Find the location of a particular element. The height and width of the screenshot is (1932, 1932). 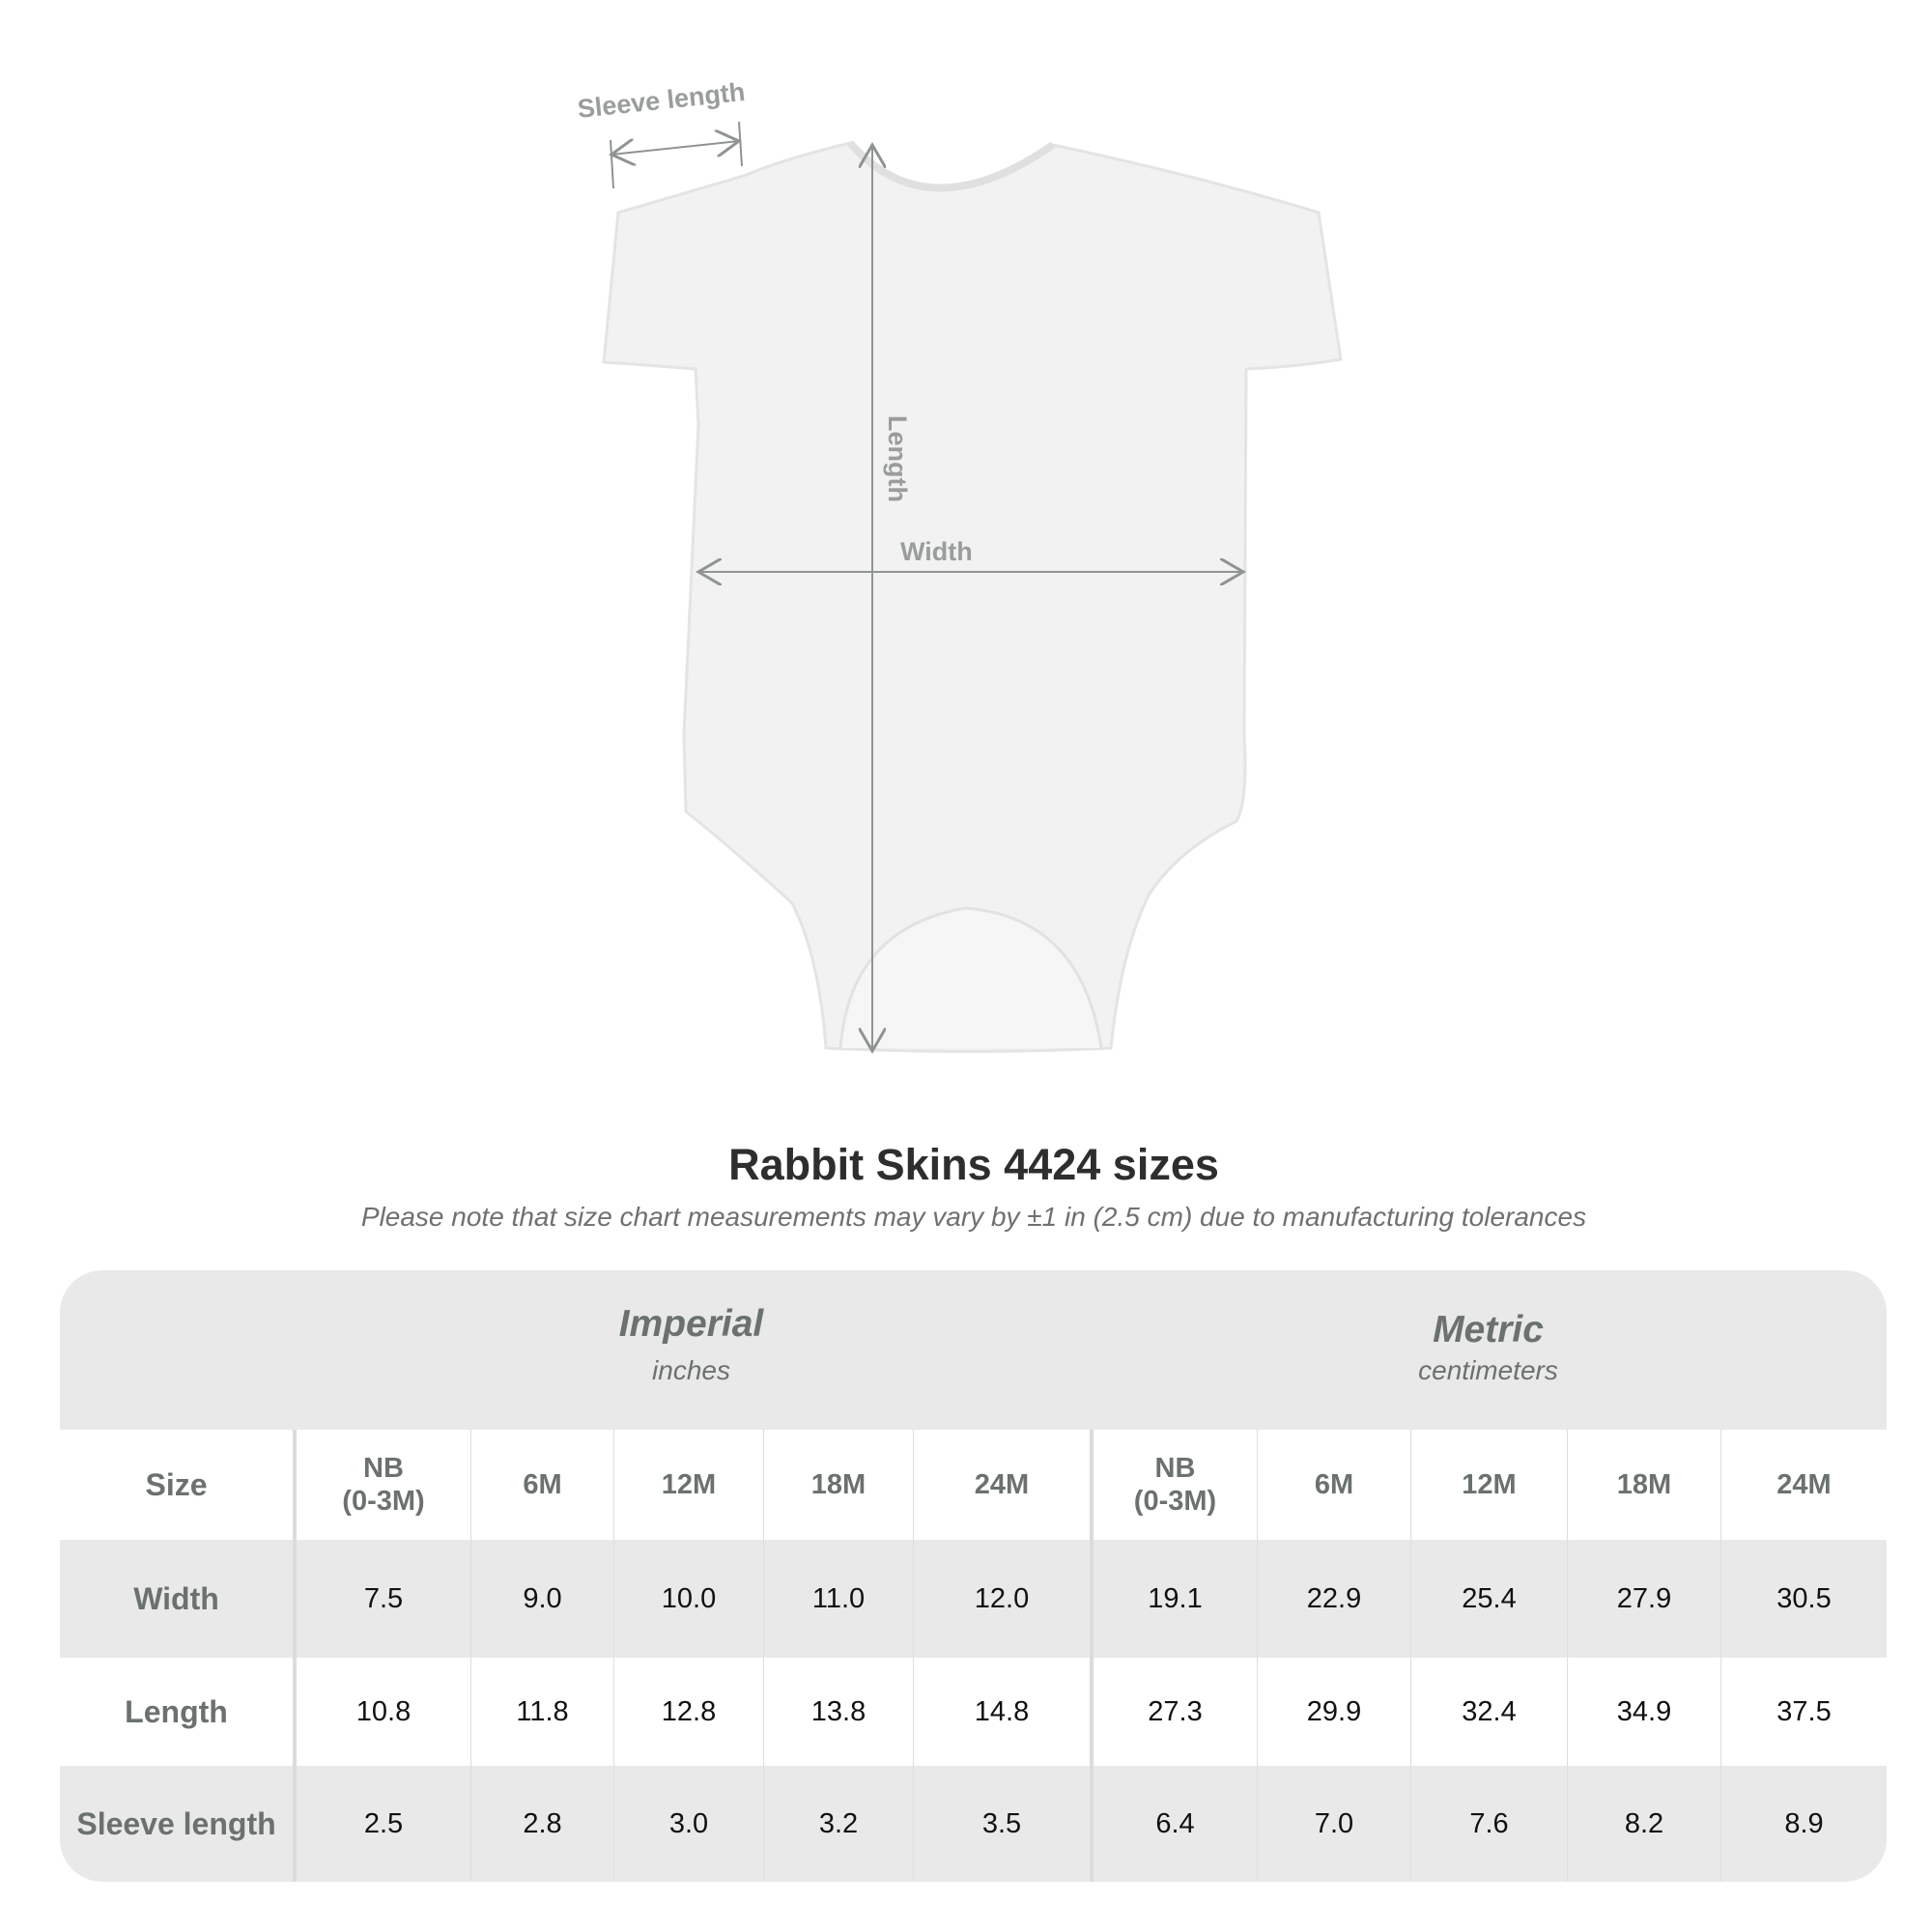

value-cell: 3.0 is located at coordinates (688, 1824).